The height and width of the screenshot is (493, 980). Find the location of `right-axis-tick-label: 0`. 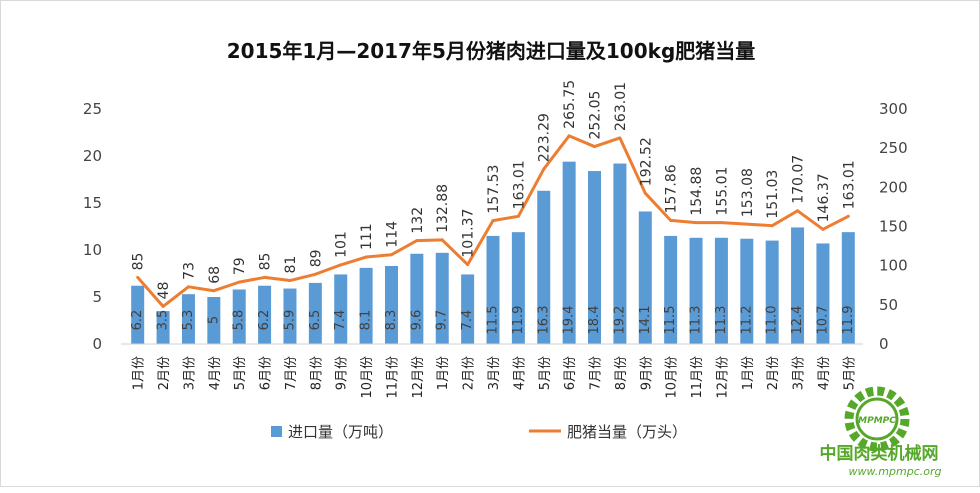

right-axis-tick-label: 0 is located at coordinates (884, 344).